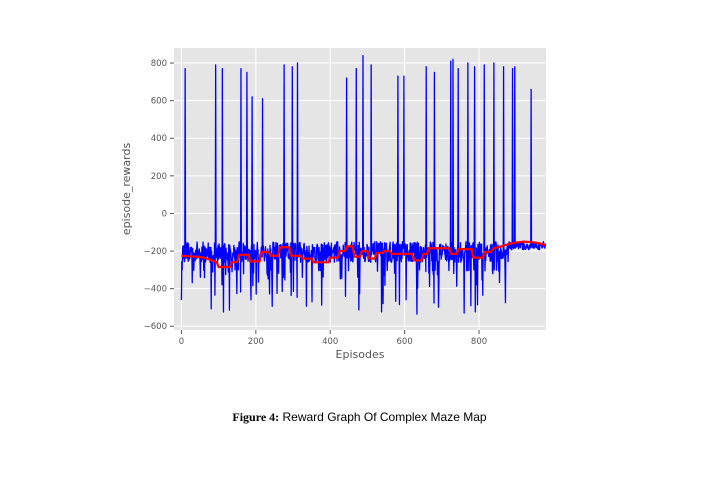 The image size is (719, 478). What do you see at coordinates (363, 254) in the screenshot?
I see `series-moving-average-line` at bounding box center [363, 254].